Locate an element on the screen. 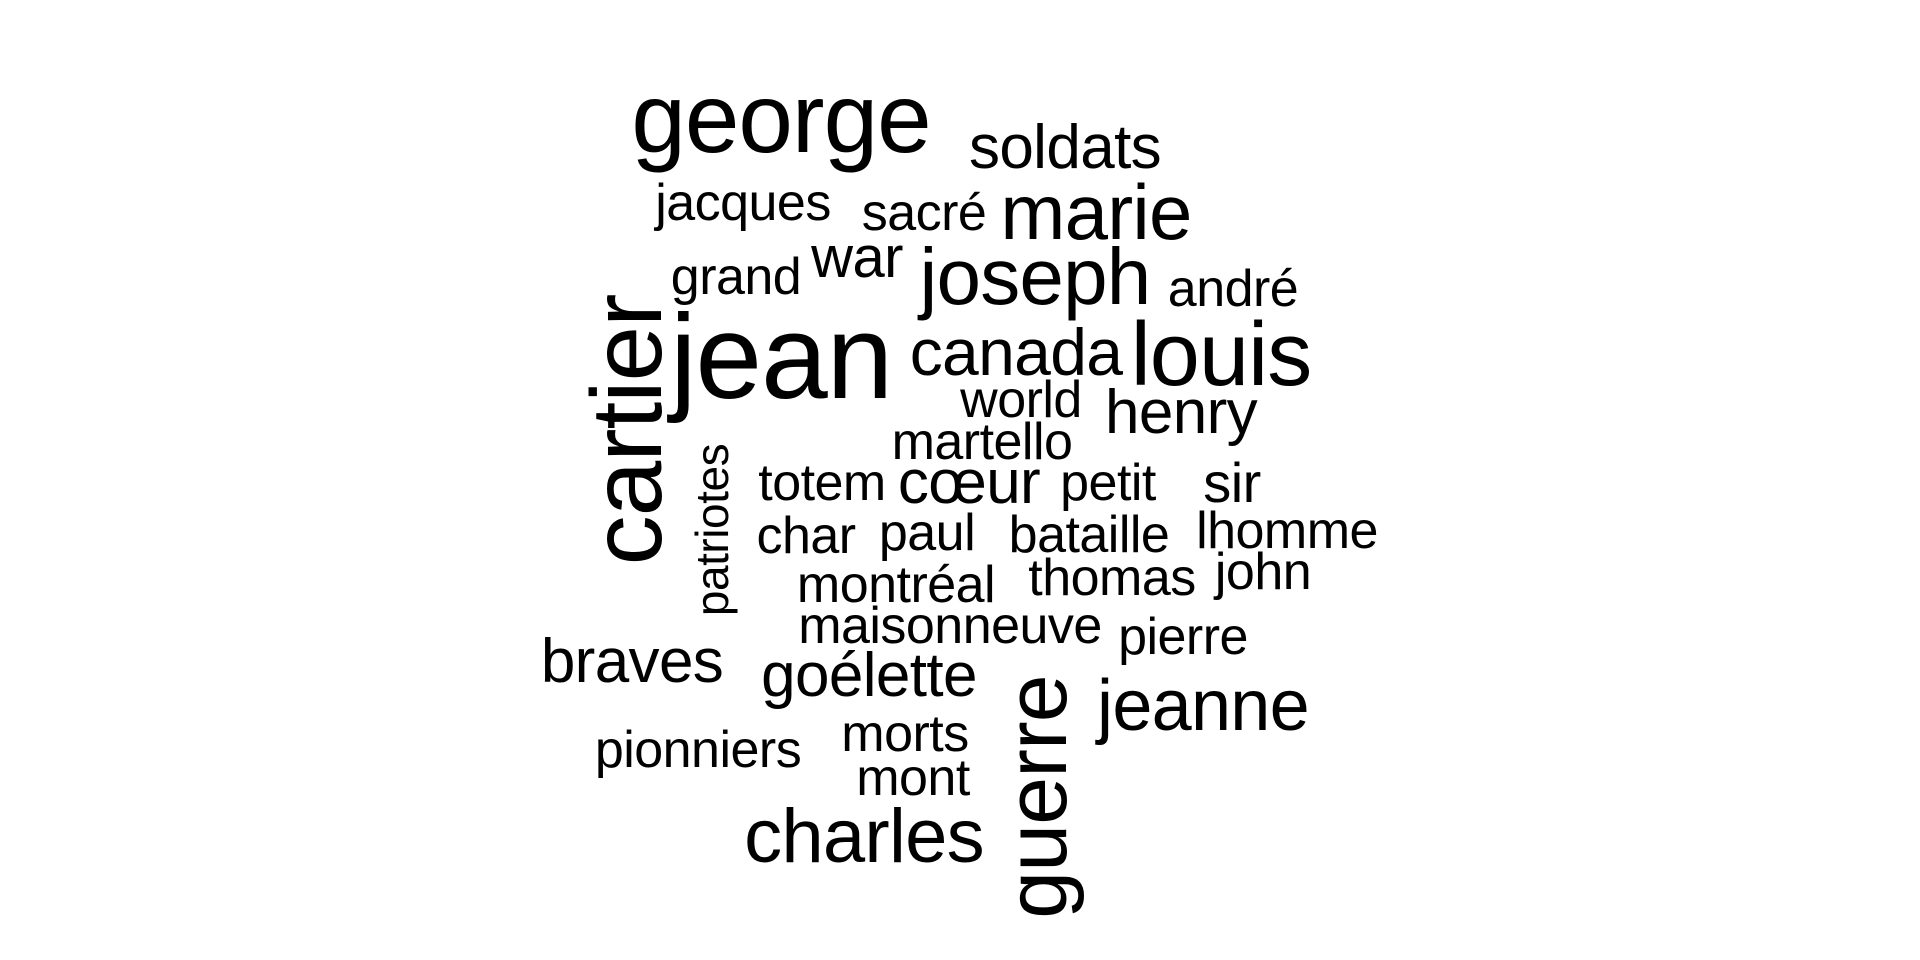 The height and width of the screenshot is (960, 1920). word-mont: mont is located at coordinates (913, 778).